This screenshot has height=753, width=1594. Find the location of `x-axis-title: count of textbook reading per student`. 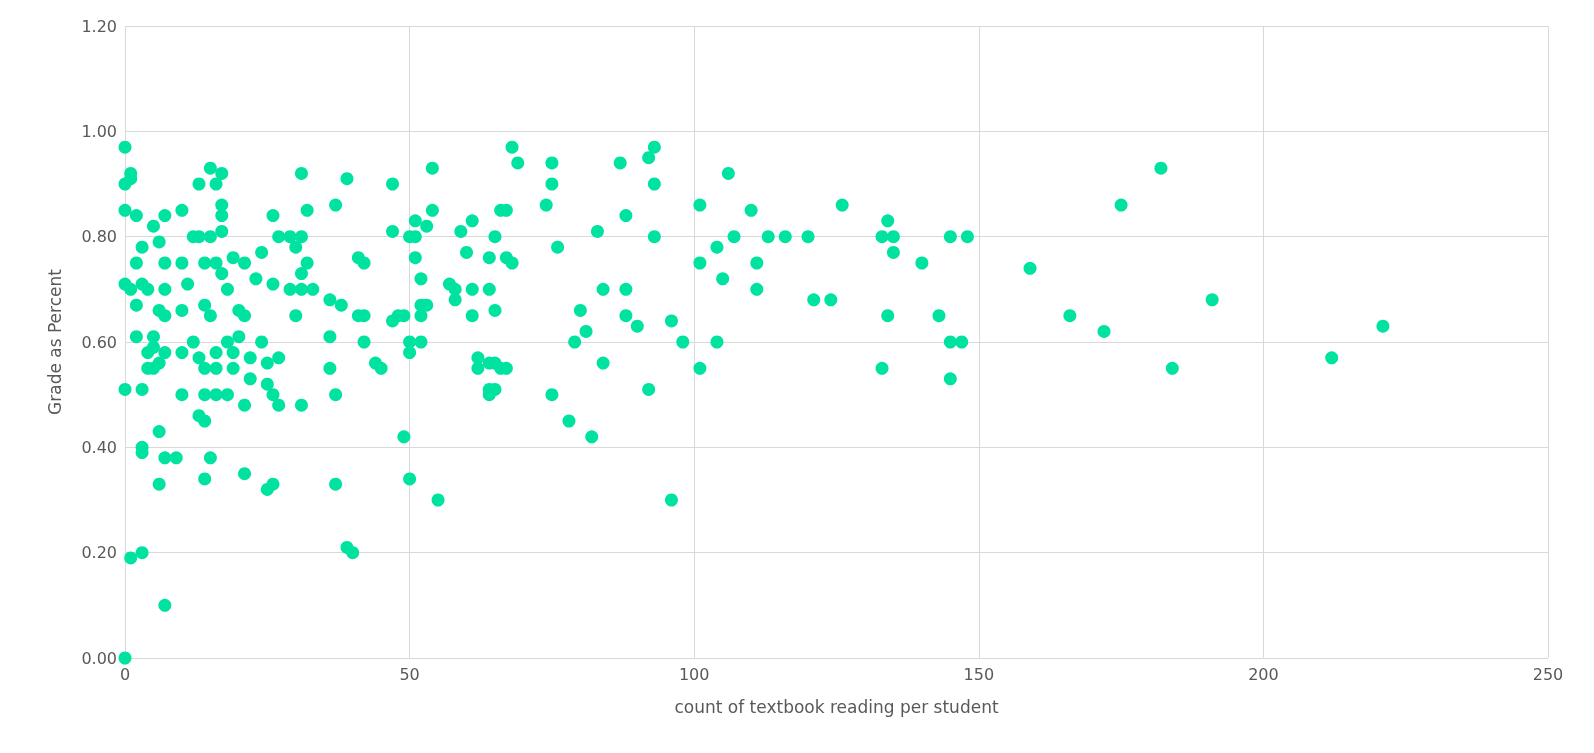

x-axis-title: count of textbook reading per student is located at coordinates (836, 706).